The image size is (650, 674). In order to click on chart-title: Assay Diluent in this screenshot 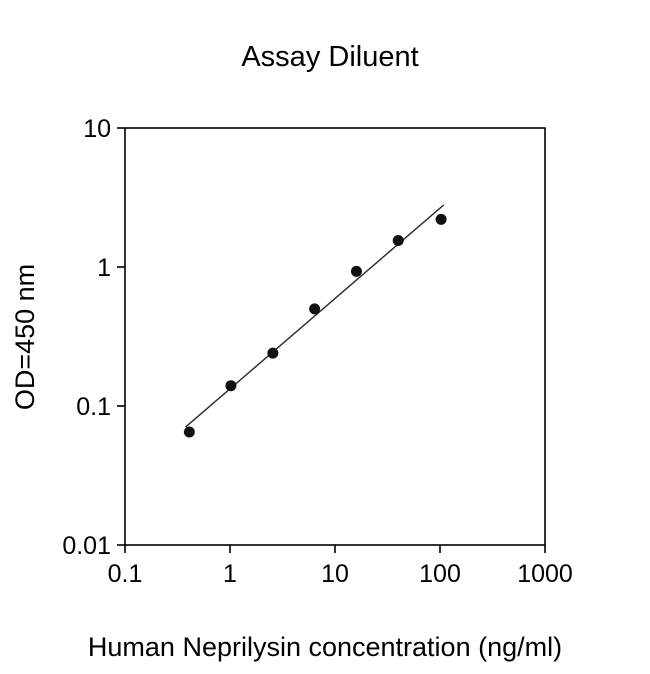, I will do `click(329, 57)`.